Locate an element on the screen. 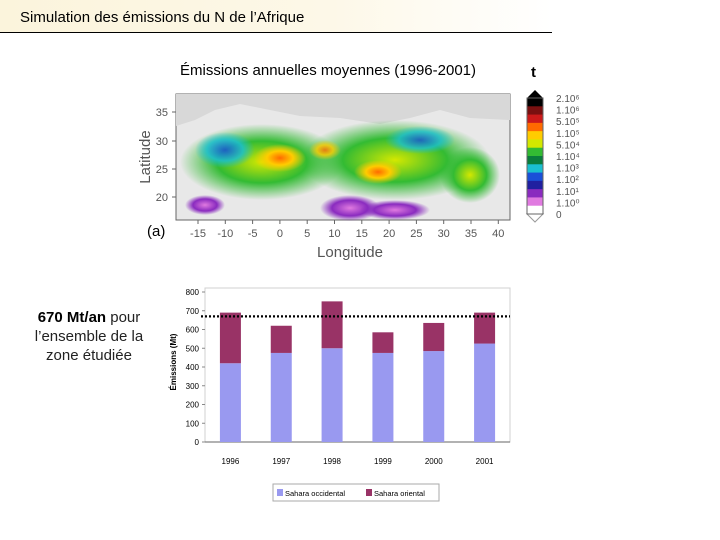 The height and width of the screenshot is (540, 720). x-tick-label: 2000 is located at coordinates (434, 461).